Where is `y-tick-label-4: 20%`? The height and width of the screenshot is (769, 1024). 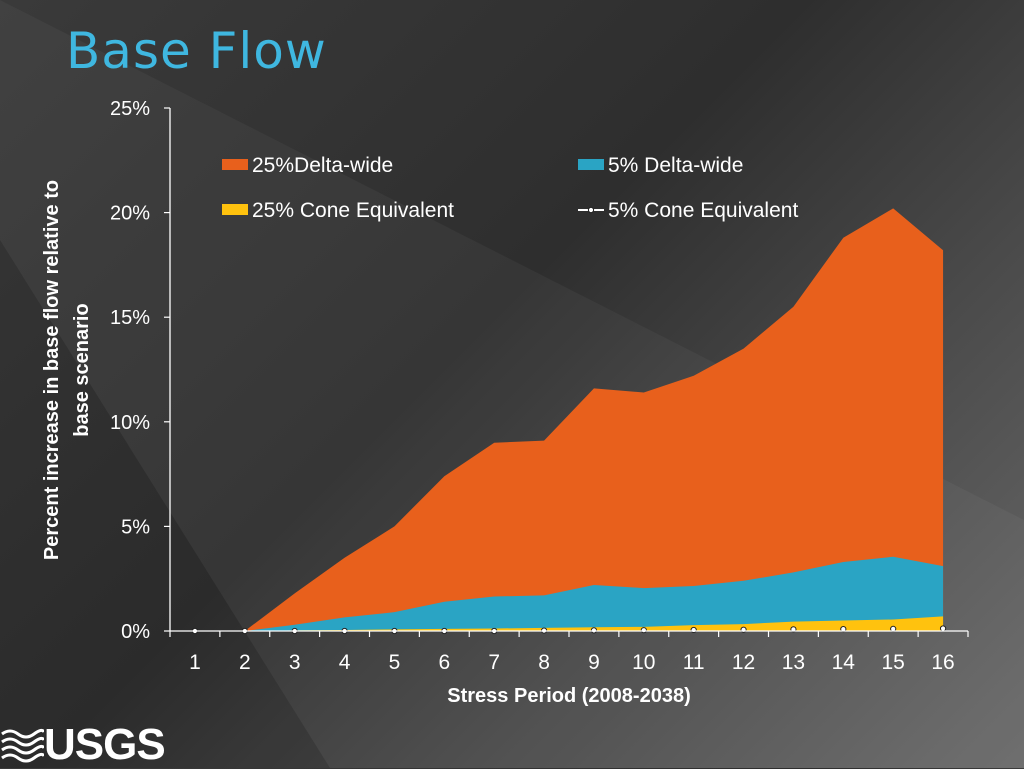 y-tick-label-4: 20% is located at coordinates (130, 214).